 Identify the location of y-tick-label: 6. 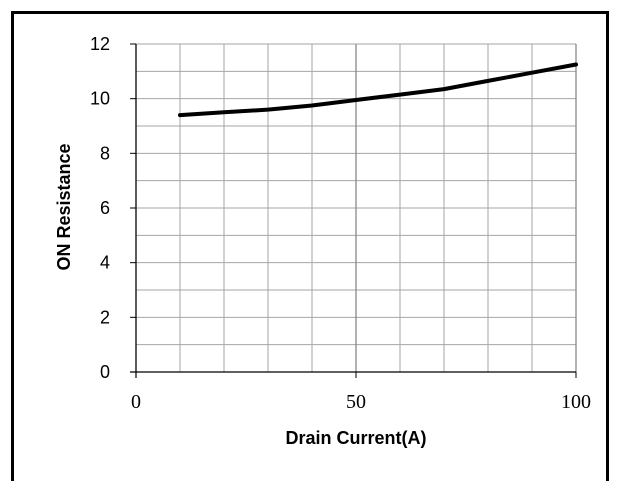
(105, 208).